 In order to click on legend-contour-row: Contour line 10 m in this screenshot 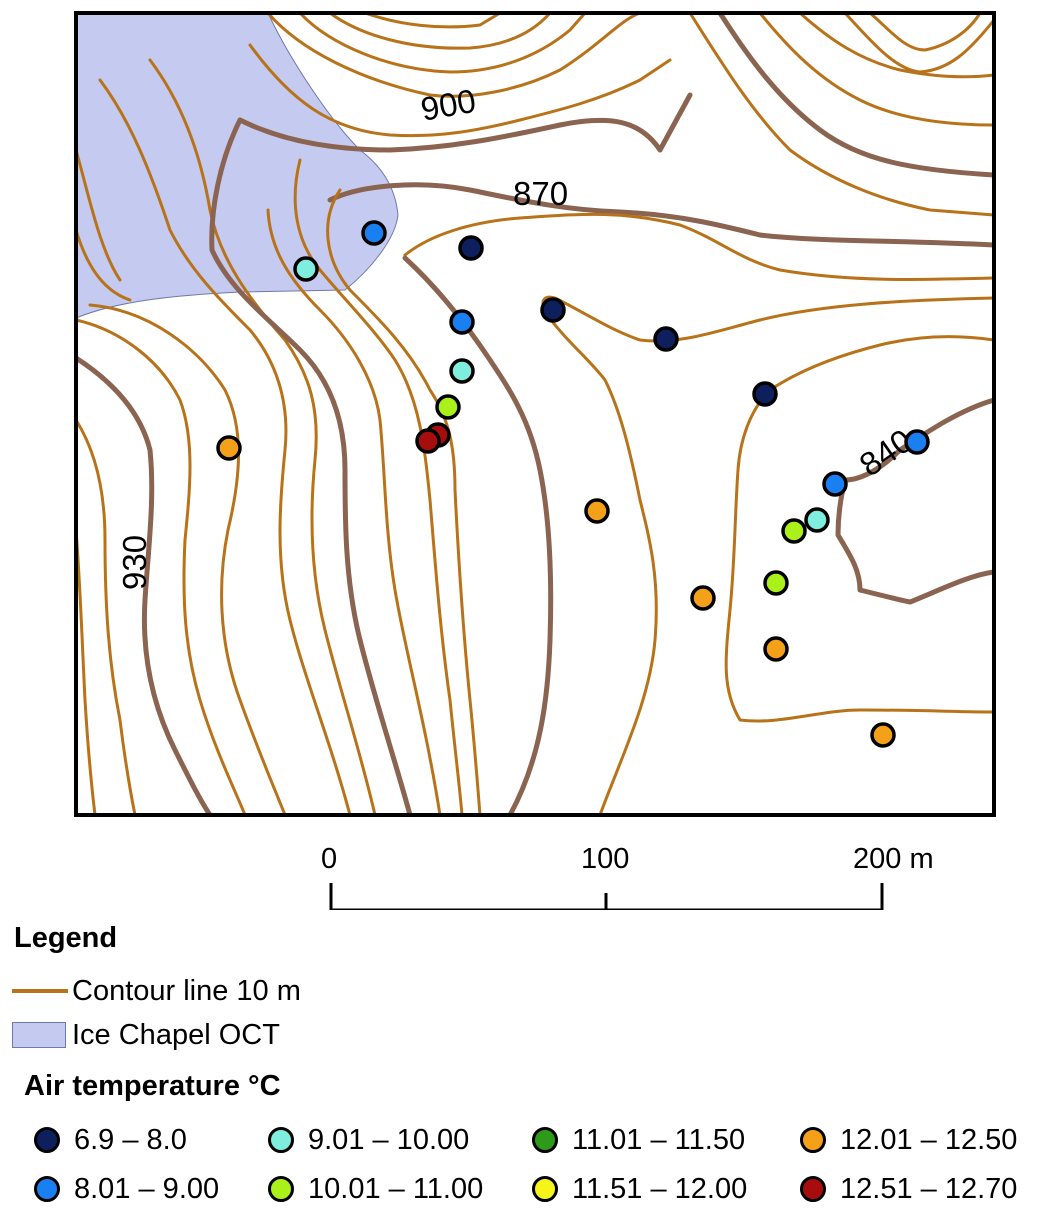, I will do `click(156, 991)`.